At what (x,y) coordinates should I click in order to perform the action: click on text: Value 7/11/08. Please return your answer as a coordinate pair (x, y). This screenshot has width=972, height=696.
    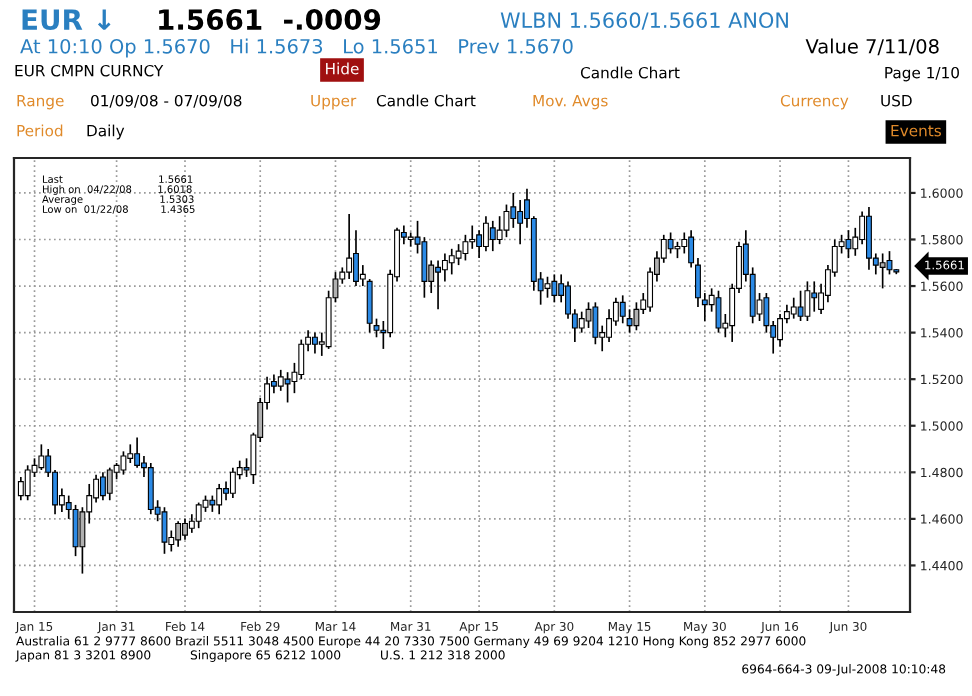
    Looking at the image, I should click on (872, 47).